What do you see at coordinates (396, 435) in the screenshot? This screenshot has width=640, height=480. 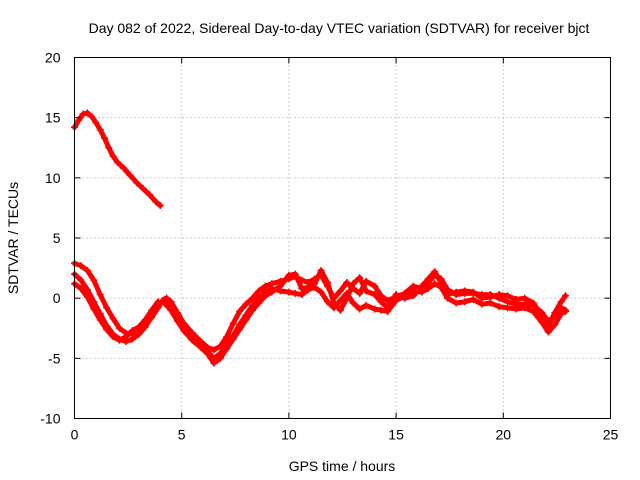 I see `x-tick-label: 15` at bounding box center [396, 435].